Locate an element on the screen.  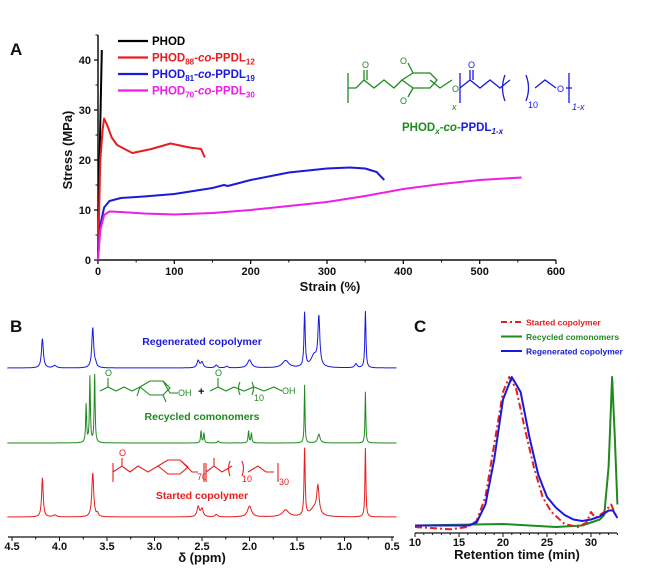
monomer2-oh: OH is located at coordinates (289, 391).